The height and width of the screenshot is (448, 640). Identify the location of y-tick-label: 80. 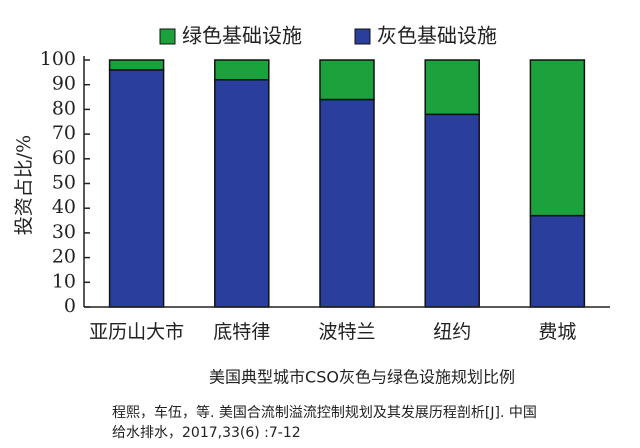
(64, 108).